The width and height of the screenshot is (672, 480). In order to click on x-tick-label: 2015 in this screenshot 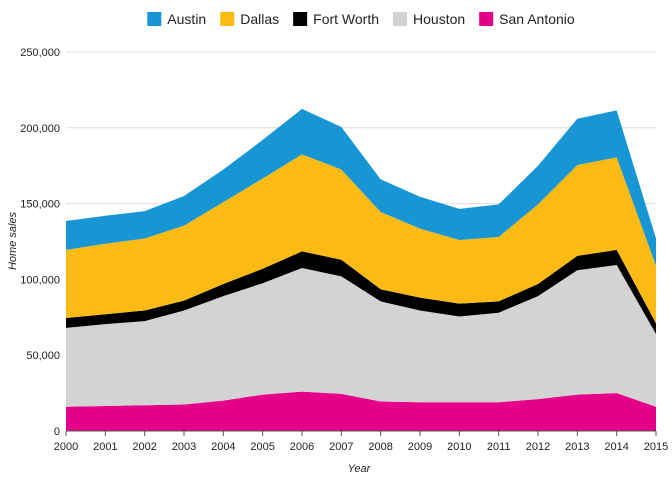, I will do `click(656, 447)`.